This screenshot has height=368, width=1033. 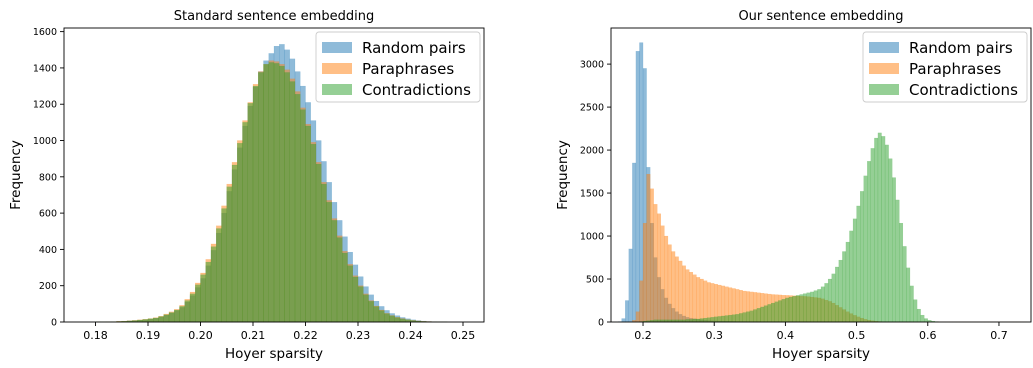 I want to click on x-tick-label: 0.3, so click(x=714, y=335).